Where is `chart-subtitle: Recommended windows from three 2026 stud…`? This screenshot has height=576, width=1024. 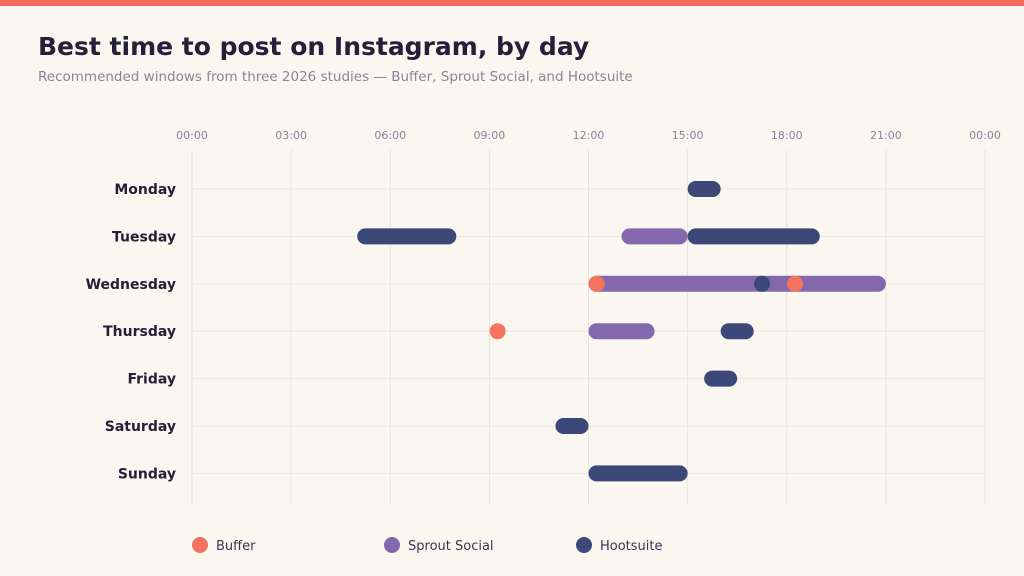 chart-subtitle: Recommended windows from three 2026 stud… is located at coordinates (335, 77).